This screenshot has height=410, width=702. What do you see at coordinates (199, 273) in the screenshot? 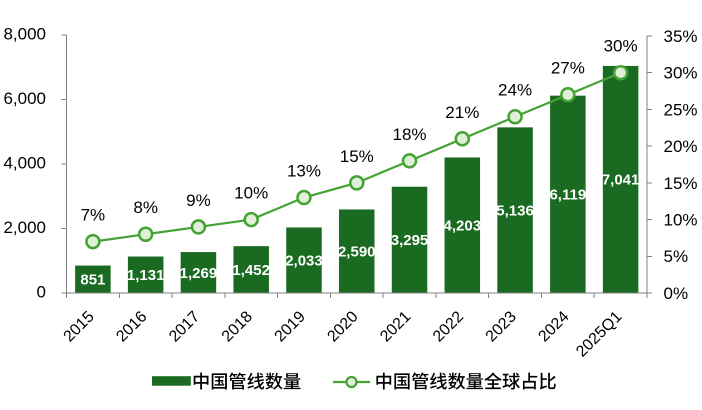
I see `svg-text: 1,269` at bounding box center [199, 273].